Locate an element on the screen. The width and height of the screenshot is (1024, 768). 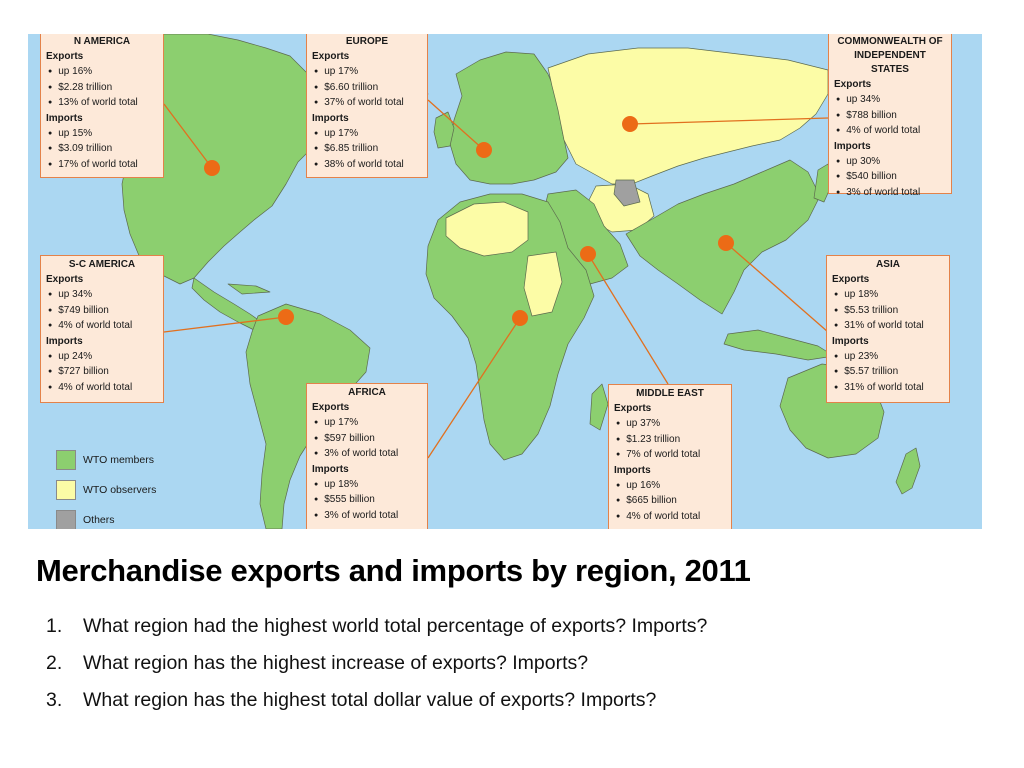
import-item: up 24% is located at coordinates (103, 356).